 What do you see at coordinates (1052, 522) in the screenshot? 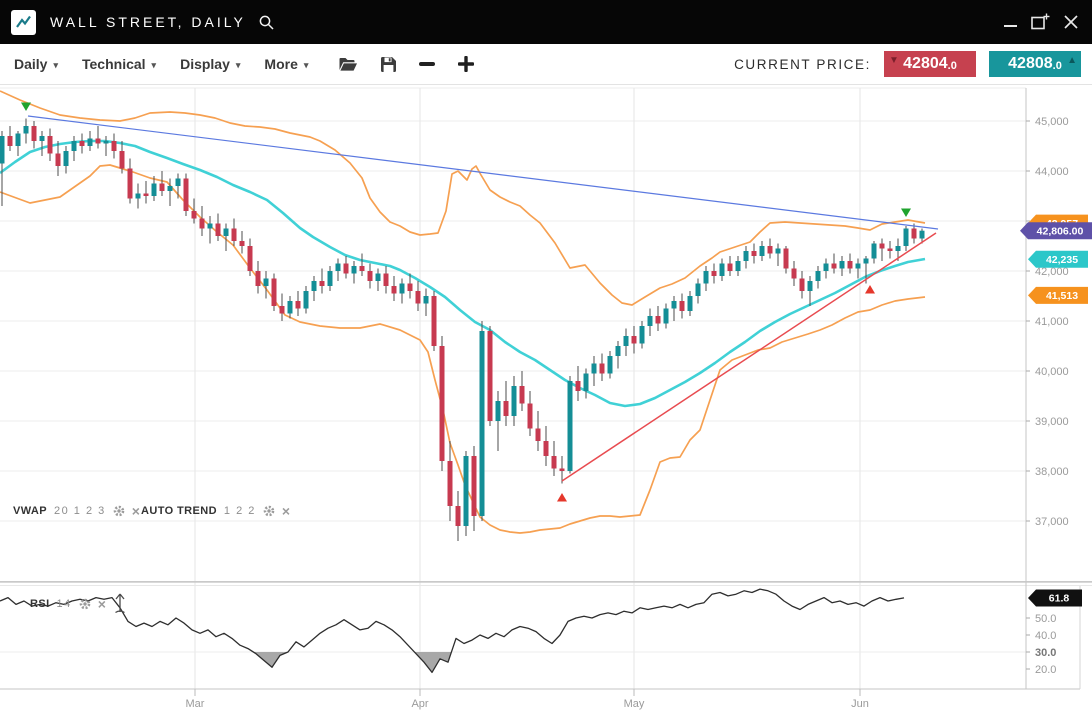
I see `svg-text: 37,000` at bounding box center [1052, 522].